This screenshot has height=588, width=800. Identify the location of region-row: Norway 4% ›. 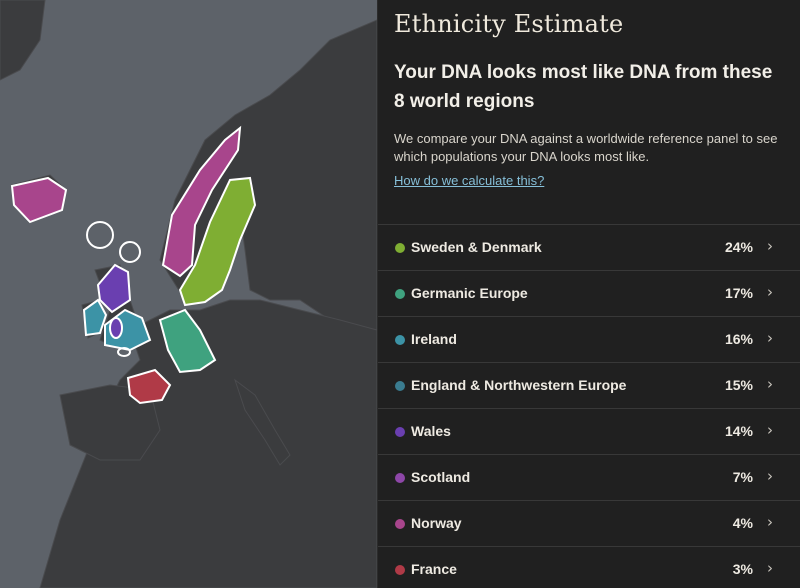
(589, 523).